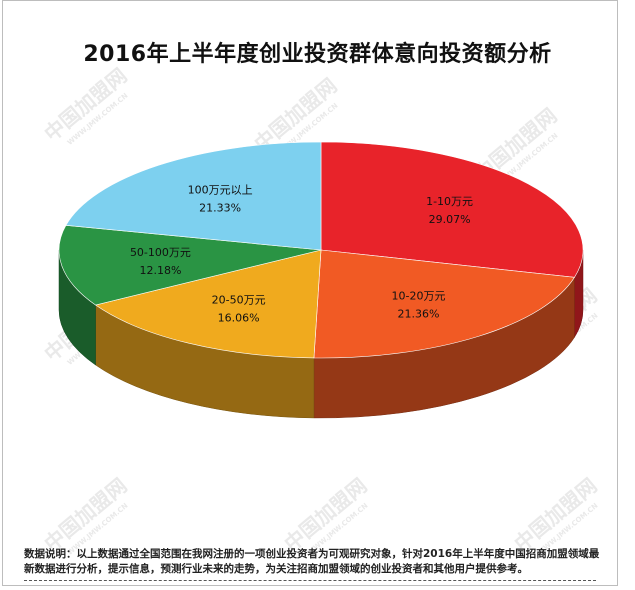 The height and width of the screenshot is (590, 635). Describe the element at coordinates (450, 219) in the screenshot. I see `slice-value-0: 29.07%` at that location.